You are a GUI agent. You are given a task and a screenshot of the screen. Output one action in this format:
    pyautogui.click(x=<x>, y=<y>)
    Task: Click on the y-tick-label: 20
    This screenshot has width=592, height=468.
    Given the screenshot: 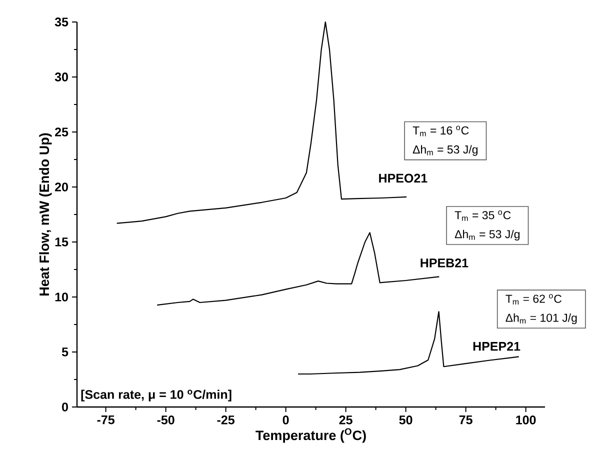 What is the action you would take?
    pyautogui.click(x=61, y=187)
    